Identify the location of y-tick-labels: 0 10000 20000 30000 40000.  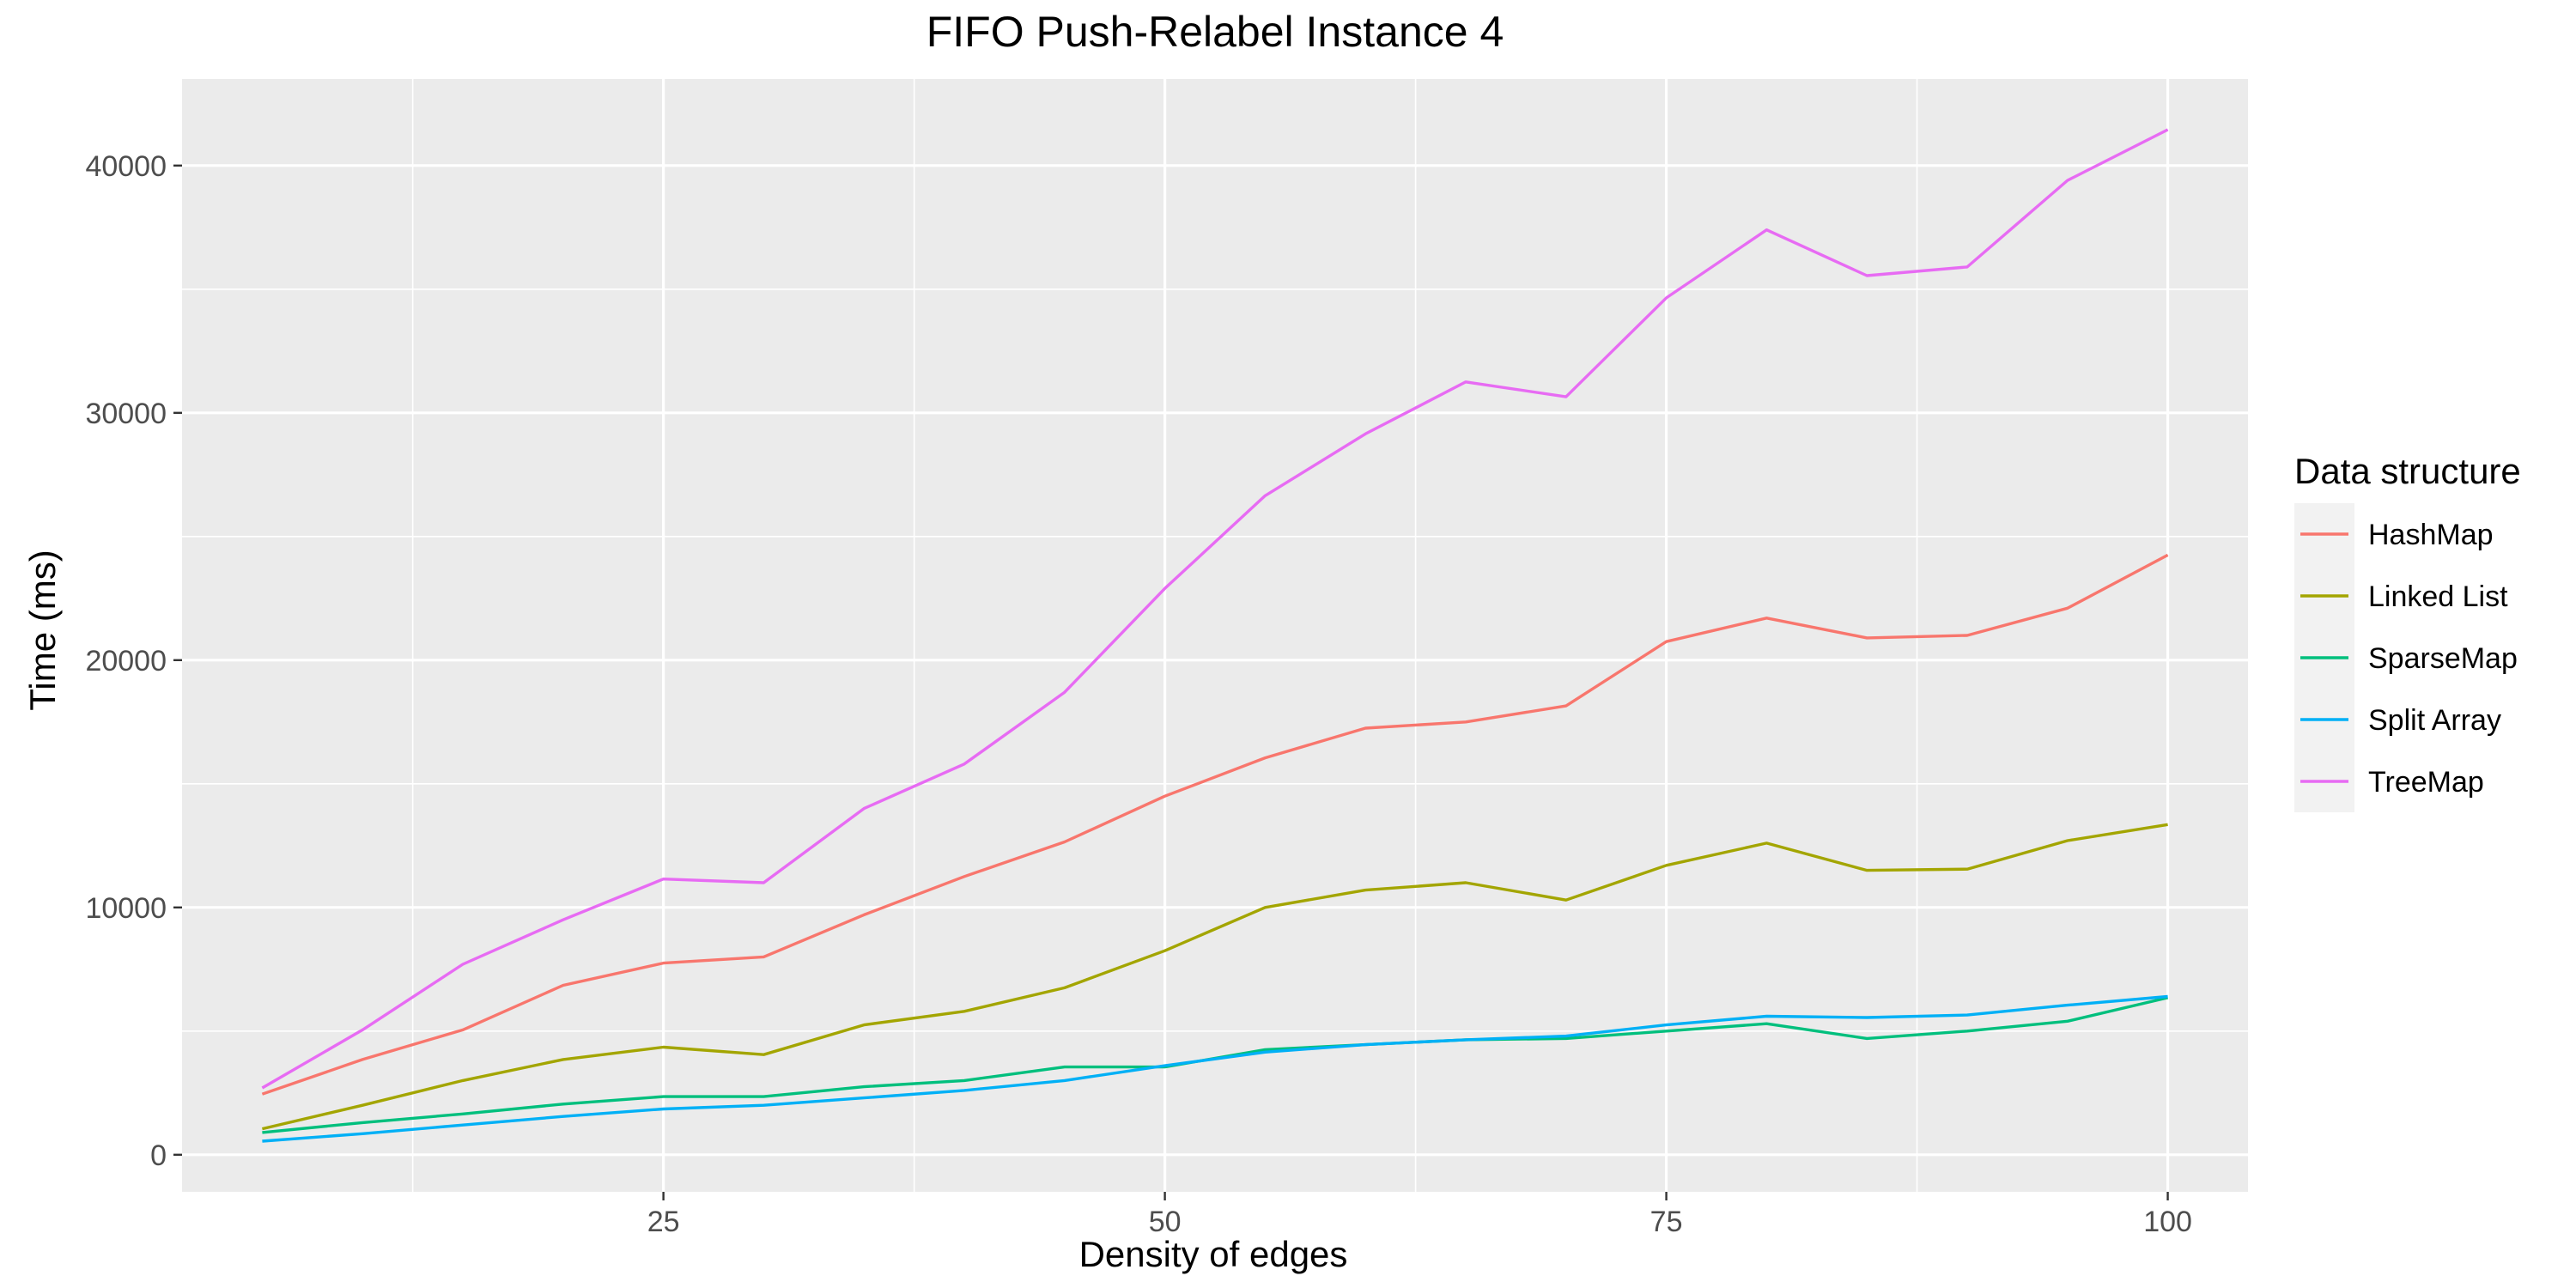
(126, 661).